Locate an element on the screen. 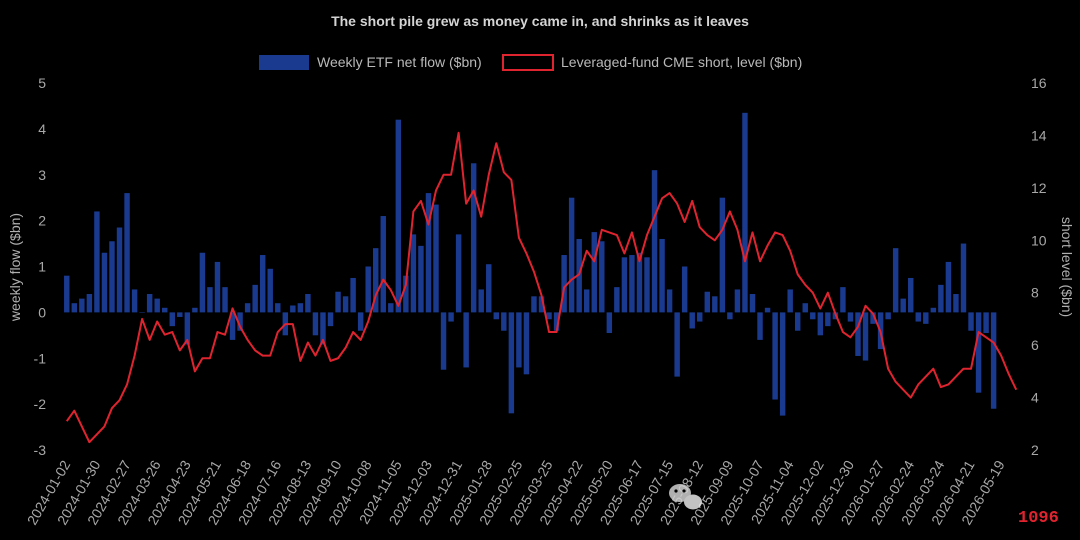  y-tick-right: 14 is located at coordinates (1039, 135).